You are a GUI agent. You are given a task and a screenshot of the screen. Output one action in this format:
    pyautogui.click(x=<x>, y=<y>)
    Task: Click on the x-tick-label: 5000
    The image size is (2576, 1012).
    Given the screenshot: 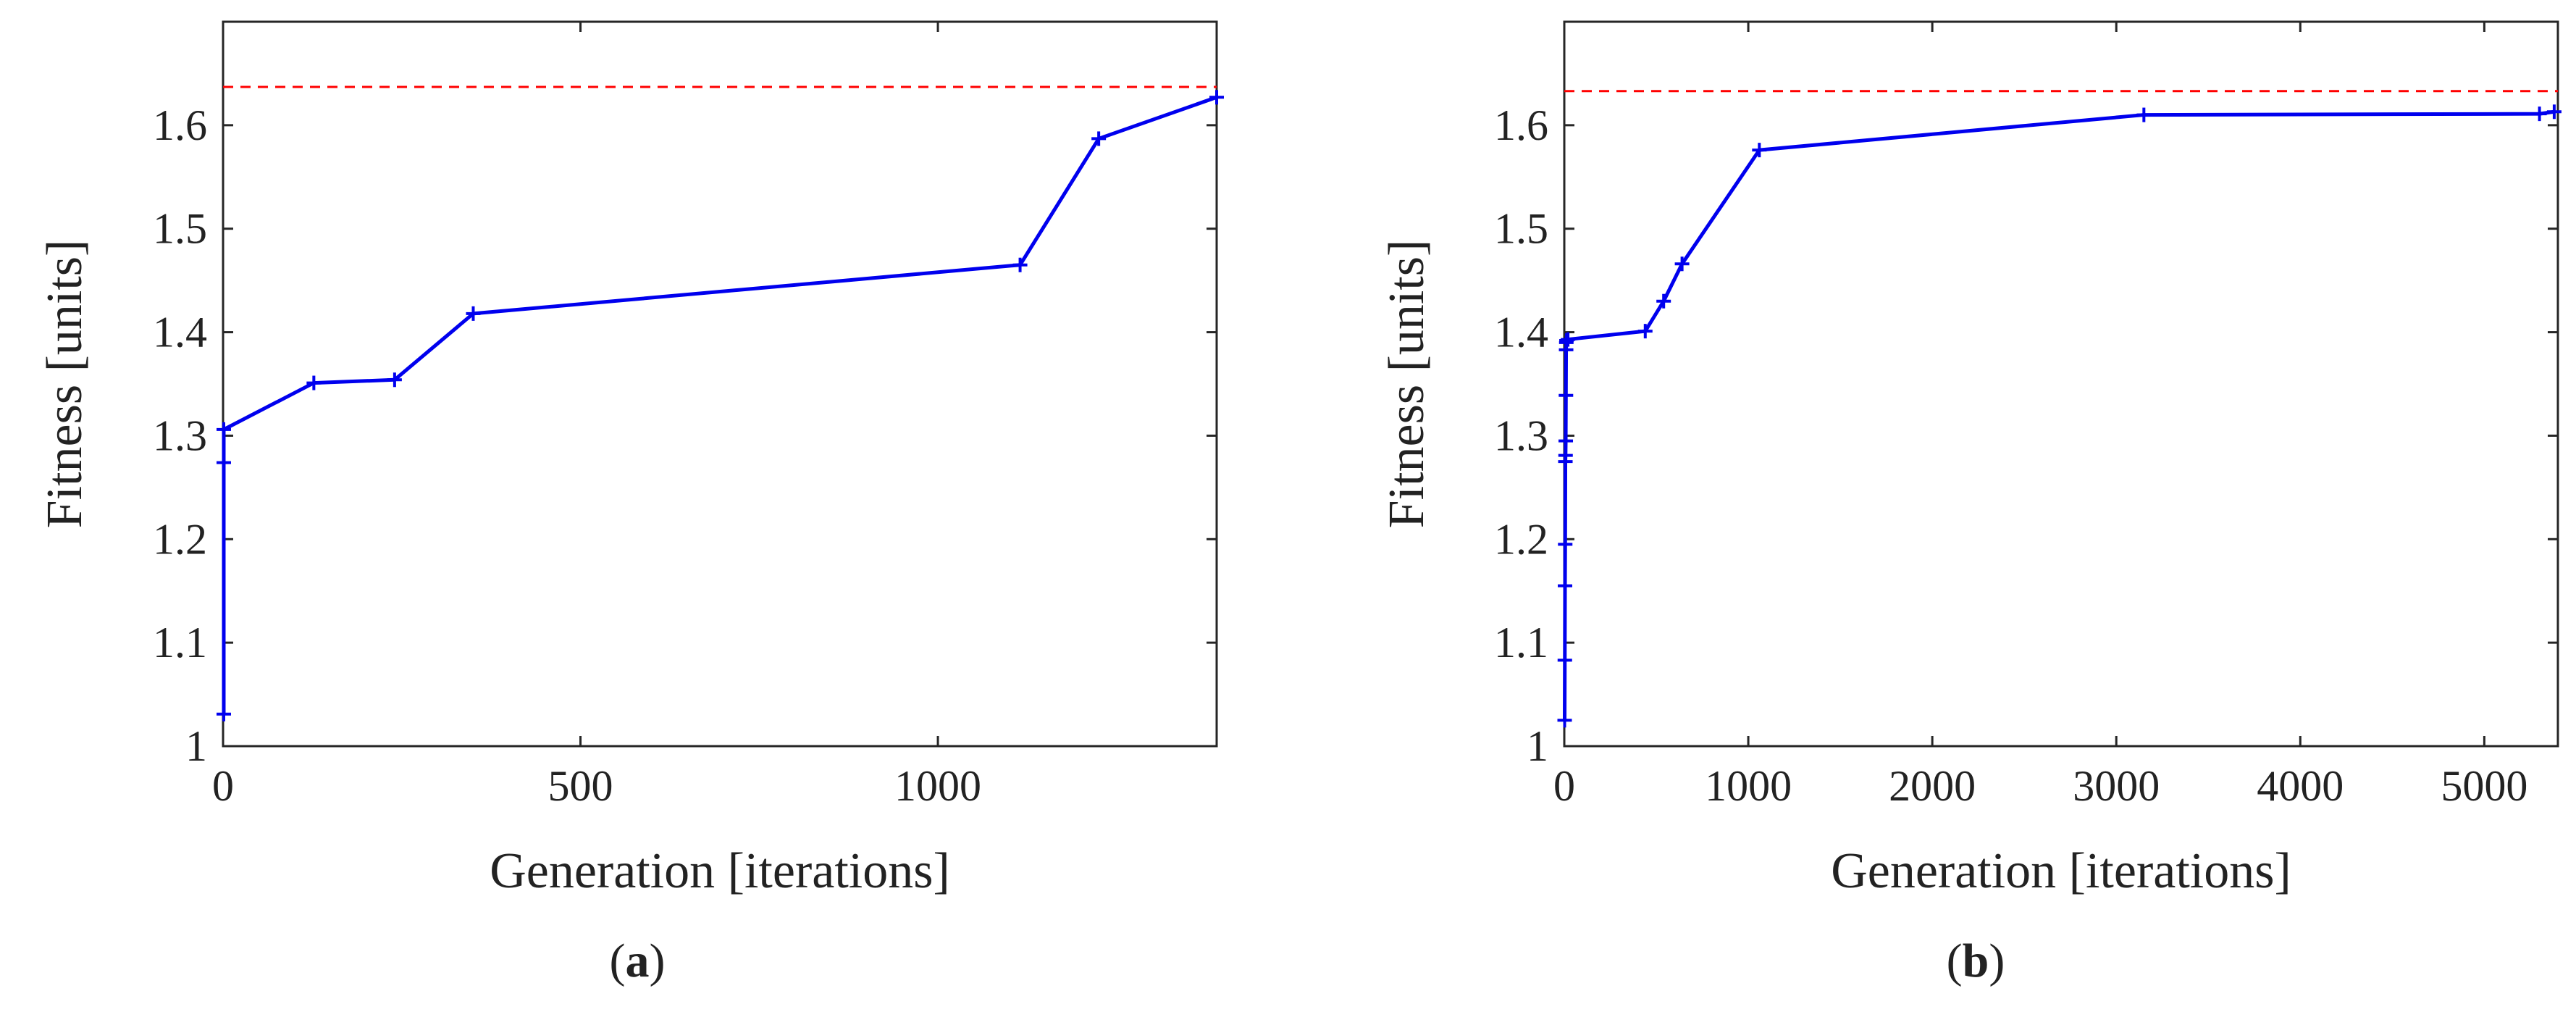 What is the action you would take?
    pyautogui.click(x=2484, y=786)
    